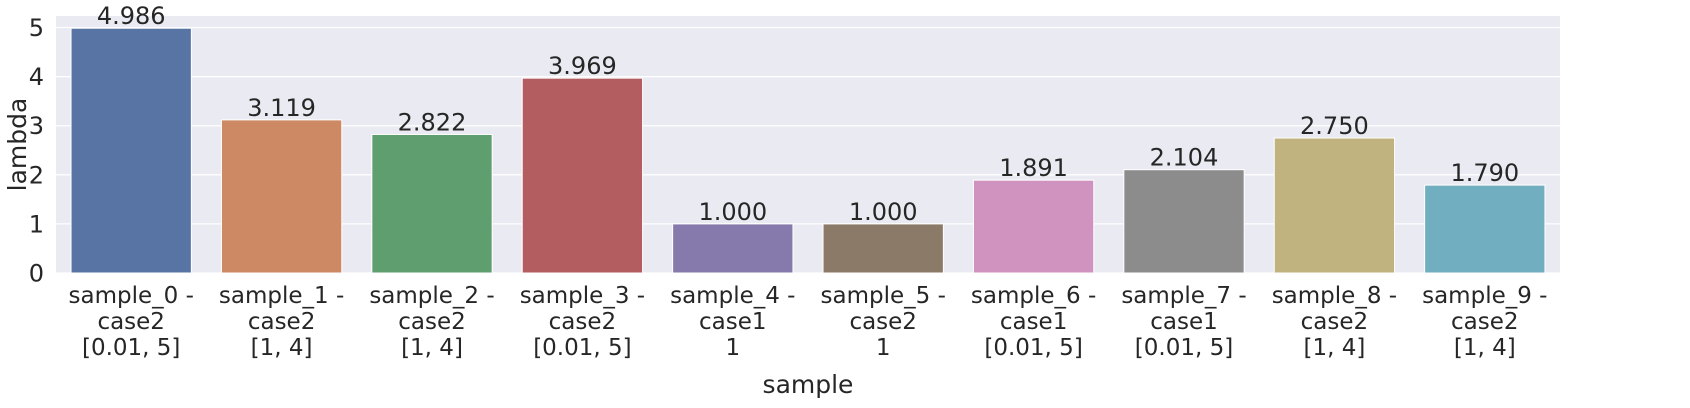 The image size is (1690, 408). I want to click on x-tick-label: sample_1 -case2 [1, 4], so click(281, 322).